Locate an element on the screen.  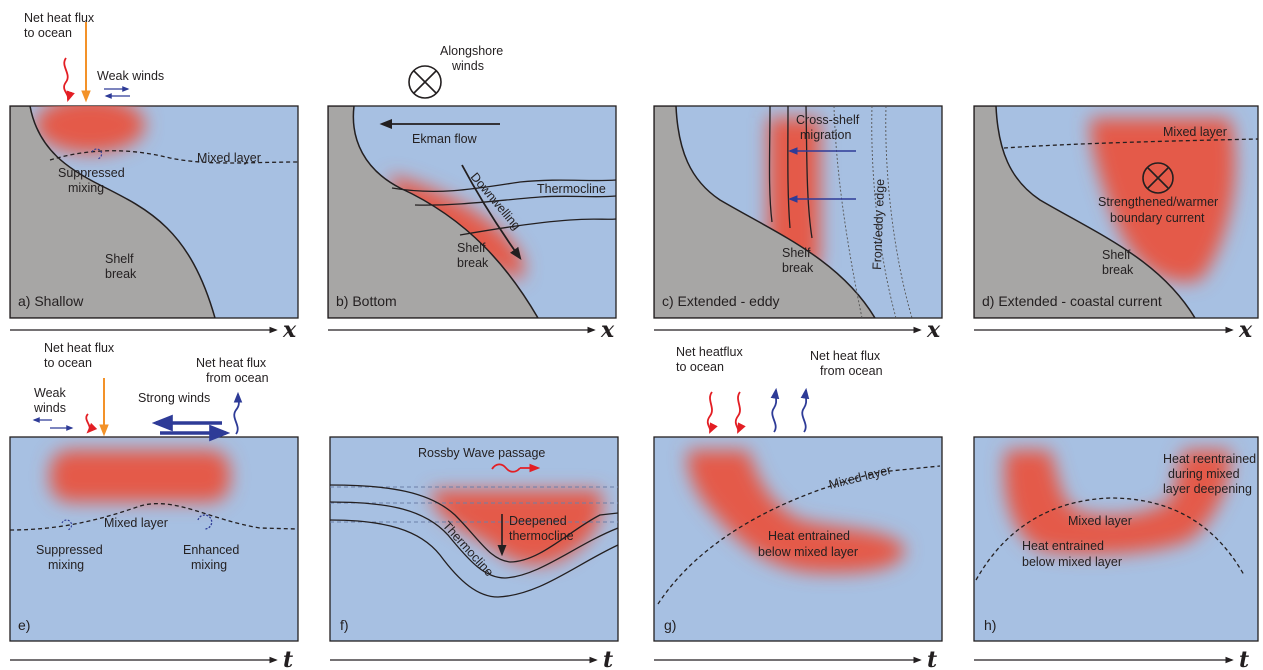
panel-e-suppressed-1: Suppressed is located at coordinates (69, 550).